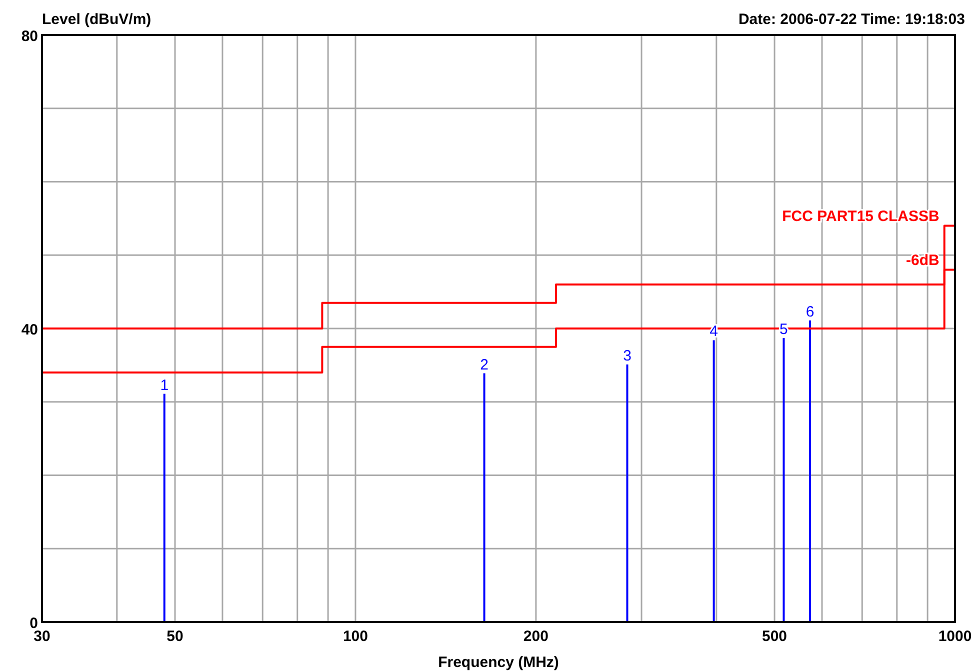 The height and width of the screenshot is (671, 980). What do you see at coordinates (851, 19) in the screenshot?
I see `text: Date: 2006-07-22 Time: 19:18:03` at bounding box center [851, 19].